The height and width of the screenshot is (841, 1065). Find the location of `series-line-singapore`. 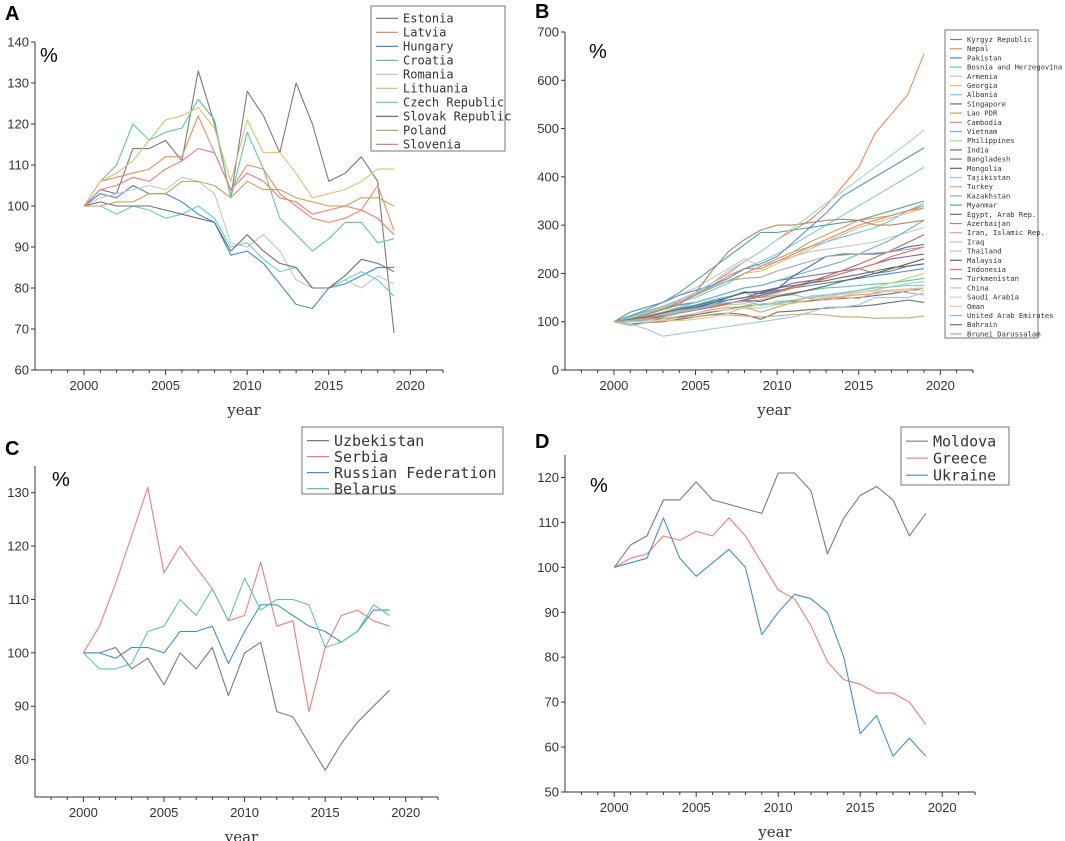

series-line-singapore is located at coordinates (769, 312).